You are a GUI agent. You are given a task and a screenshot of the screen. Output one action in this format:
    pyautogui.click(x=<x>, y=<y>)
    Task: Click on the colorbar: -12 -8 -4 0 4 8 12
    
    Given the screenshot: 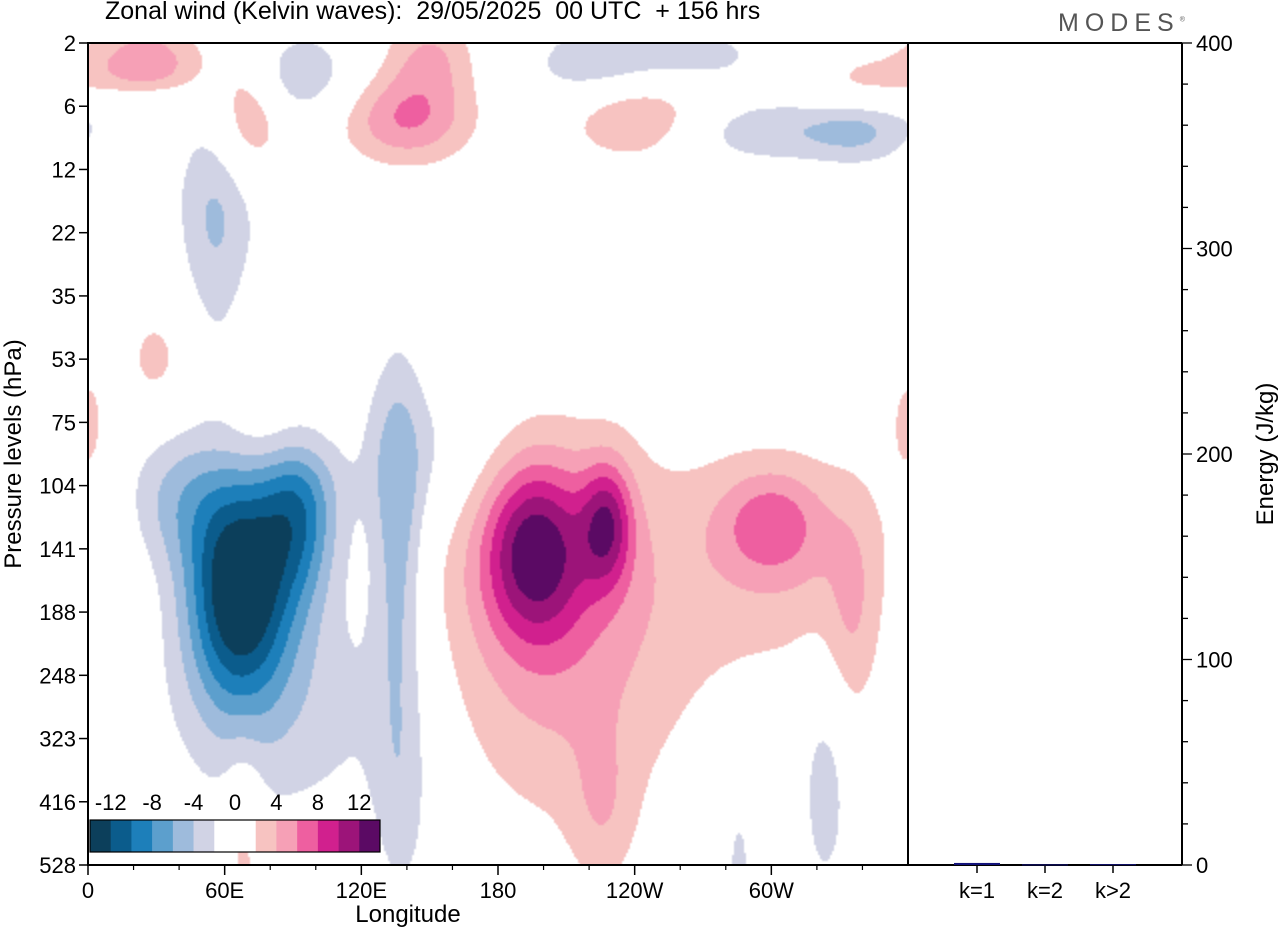 What is the action you would take?
    pyautogui.click(x=235, y=821)
    